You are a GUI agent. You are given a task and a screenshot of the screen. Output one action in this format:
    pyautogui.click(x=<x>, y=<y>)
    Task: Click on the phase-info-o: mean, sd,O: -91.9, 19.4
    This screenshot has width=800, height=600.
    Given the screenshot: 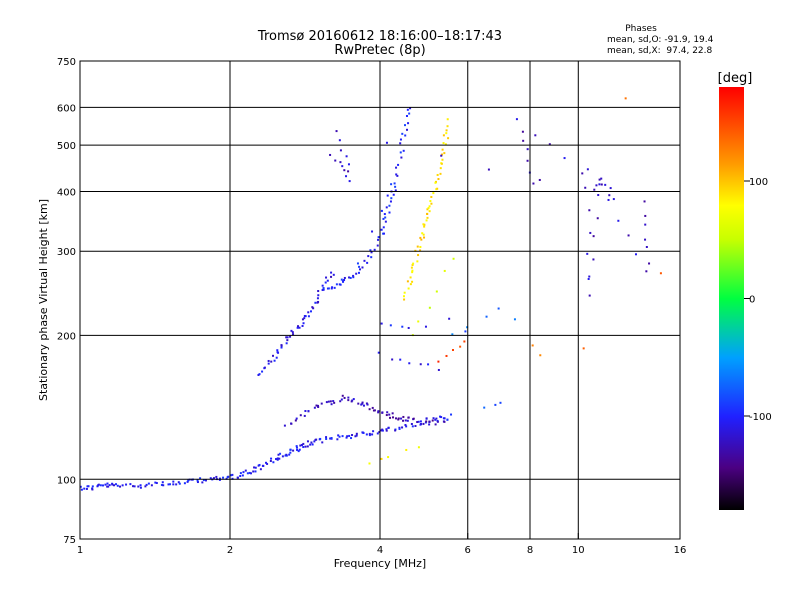 What is the action you would take?
    pyautogui.click(x=660, y=40)
    